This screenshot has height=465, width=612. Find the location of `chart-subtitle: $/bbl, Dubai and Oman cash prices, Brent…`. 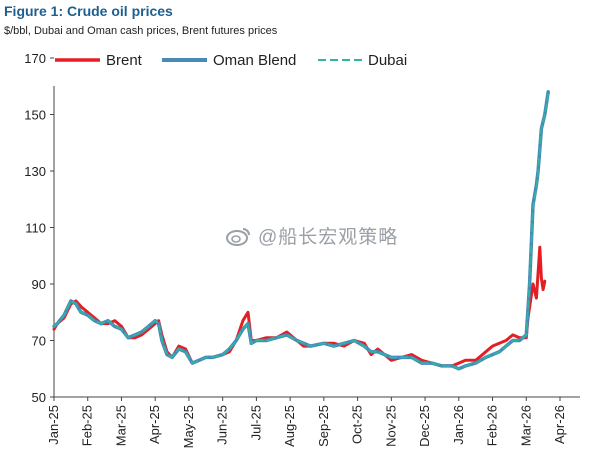

chart-subtitle: $/bbl, Dubai and Oman cash prices, Brent… is located at coordinates (141, 31).